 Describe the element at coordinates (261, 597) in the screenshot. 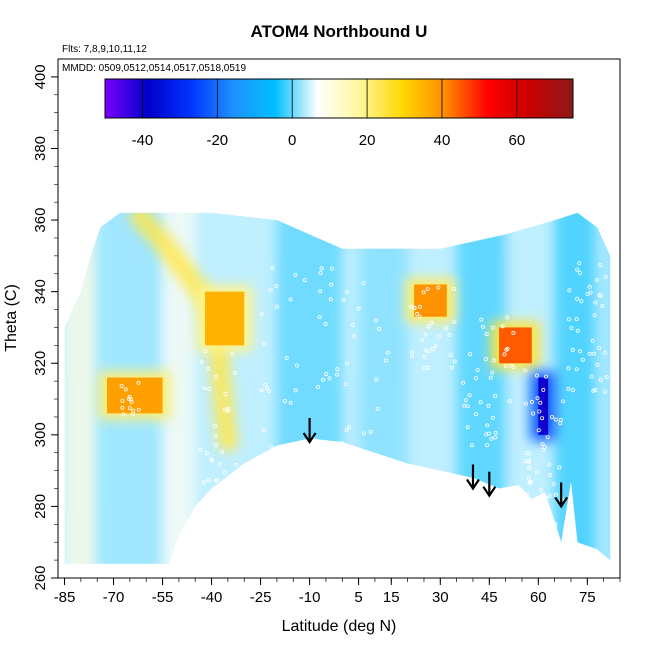

I see `x-tick-label: -25` at that location.